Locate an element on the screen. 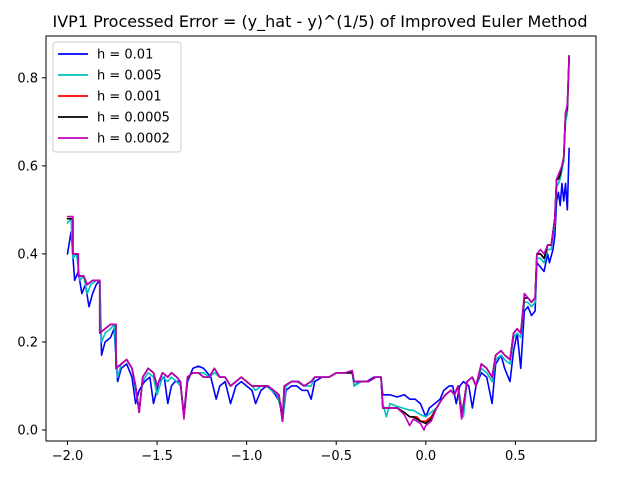  legend-label-1: h = 0.005 is located at coordinates (129, 76).